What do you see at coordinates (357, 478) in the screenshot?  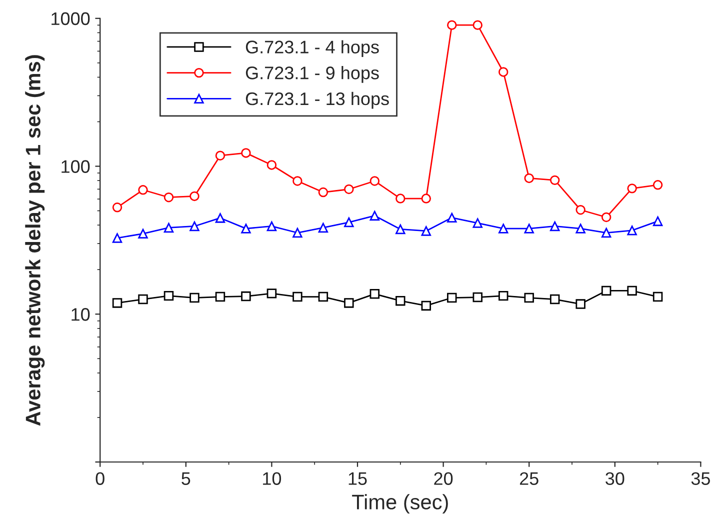 I see `x-tick-label: 15` at bounding box center [357, 478].